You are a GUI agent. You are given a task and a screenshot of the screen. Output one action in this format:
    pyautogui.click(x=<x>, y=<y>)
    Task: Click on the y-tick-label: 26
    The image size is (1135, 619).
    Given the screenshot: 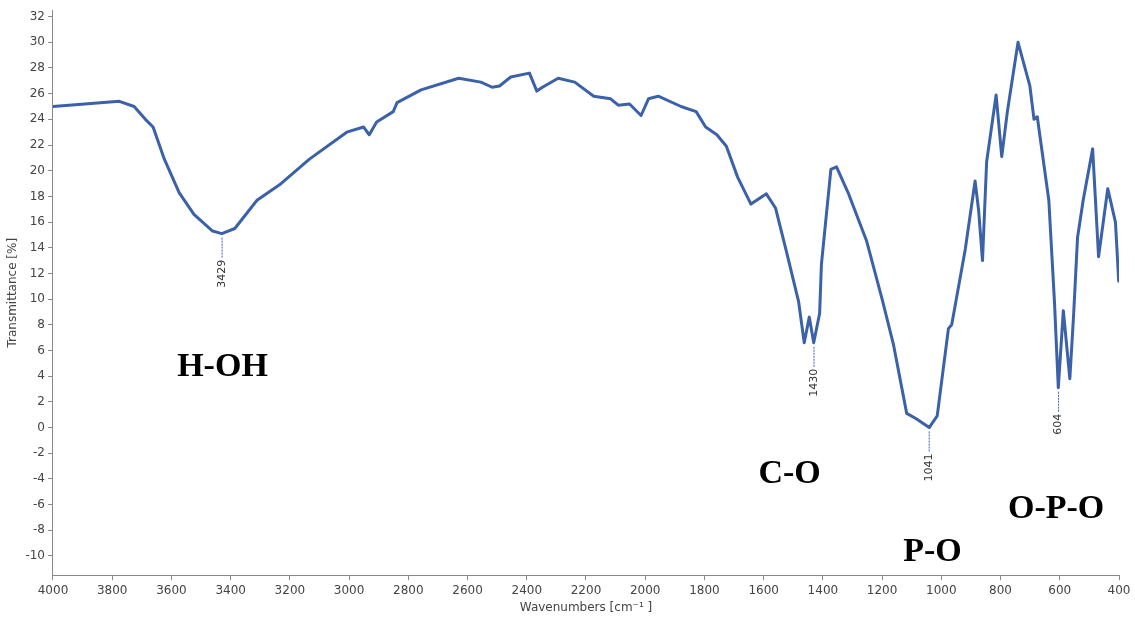 What is the action you would take?
    pyautogui.click(x=37, y=92)
    